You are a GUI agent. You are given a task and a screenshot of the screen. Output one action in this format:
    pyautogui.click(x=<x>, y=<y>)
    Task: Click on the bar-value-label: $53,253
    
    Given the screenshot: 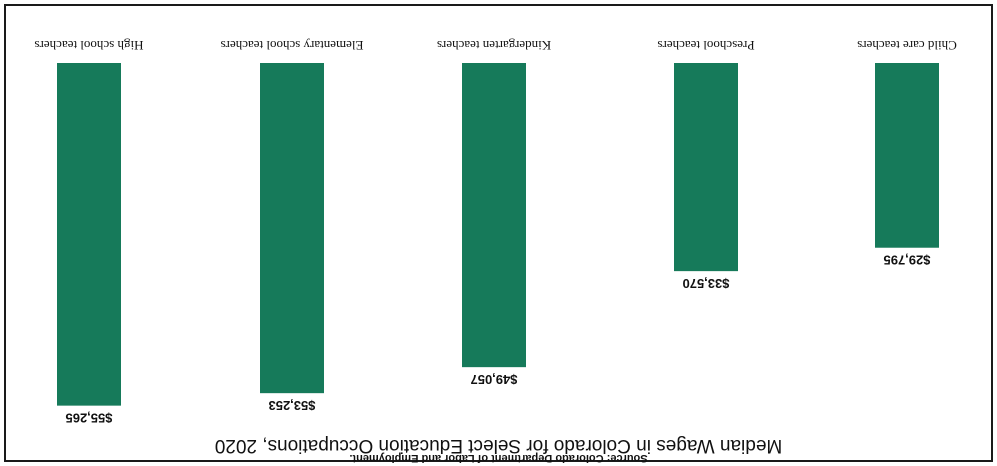 What is the action you would take?
    pyautogui.click(x=292, y=405)
    